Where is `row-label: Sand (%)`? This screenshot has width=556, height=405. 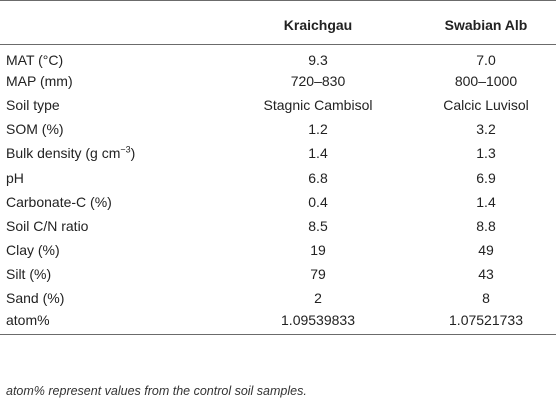
row-label: Sand (%) is located at coordinates (35, 298).